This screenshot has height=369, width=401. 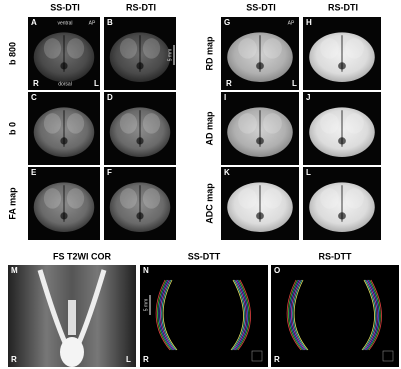 What do you see at coordinates (34, 22) in the screenshot?
I see `panel-letter: A` at bounding box center [34, 22].